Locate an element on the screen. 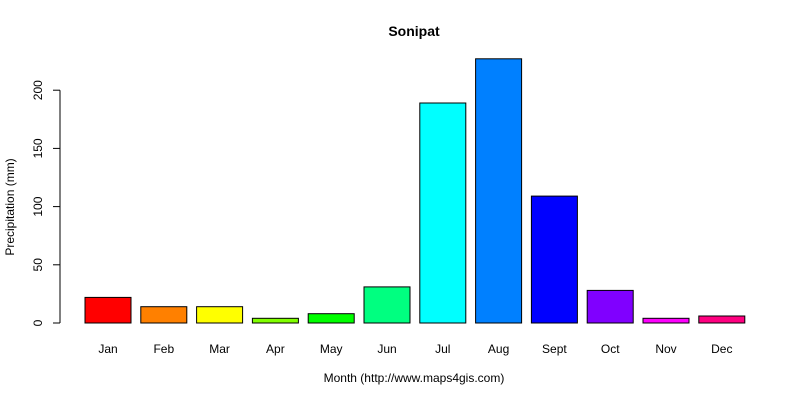 Image resolution: width=800 pixels, height=400 pixels. y-tick-label: 50 is located at coordinates (38, 265).